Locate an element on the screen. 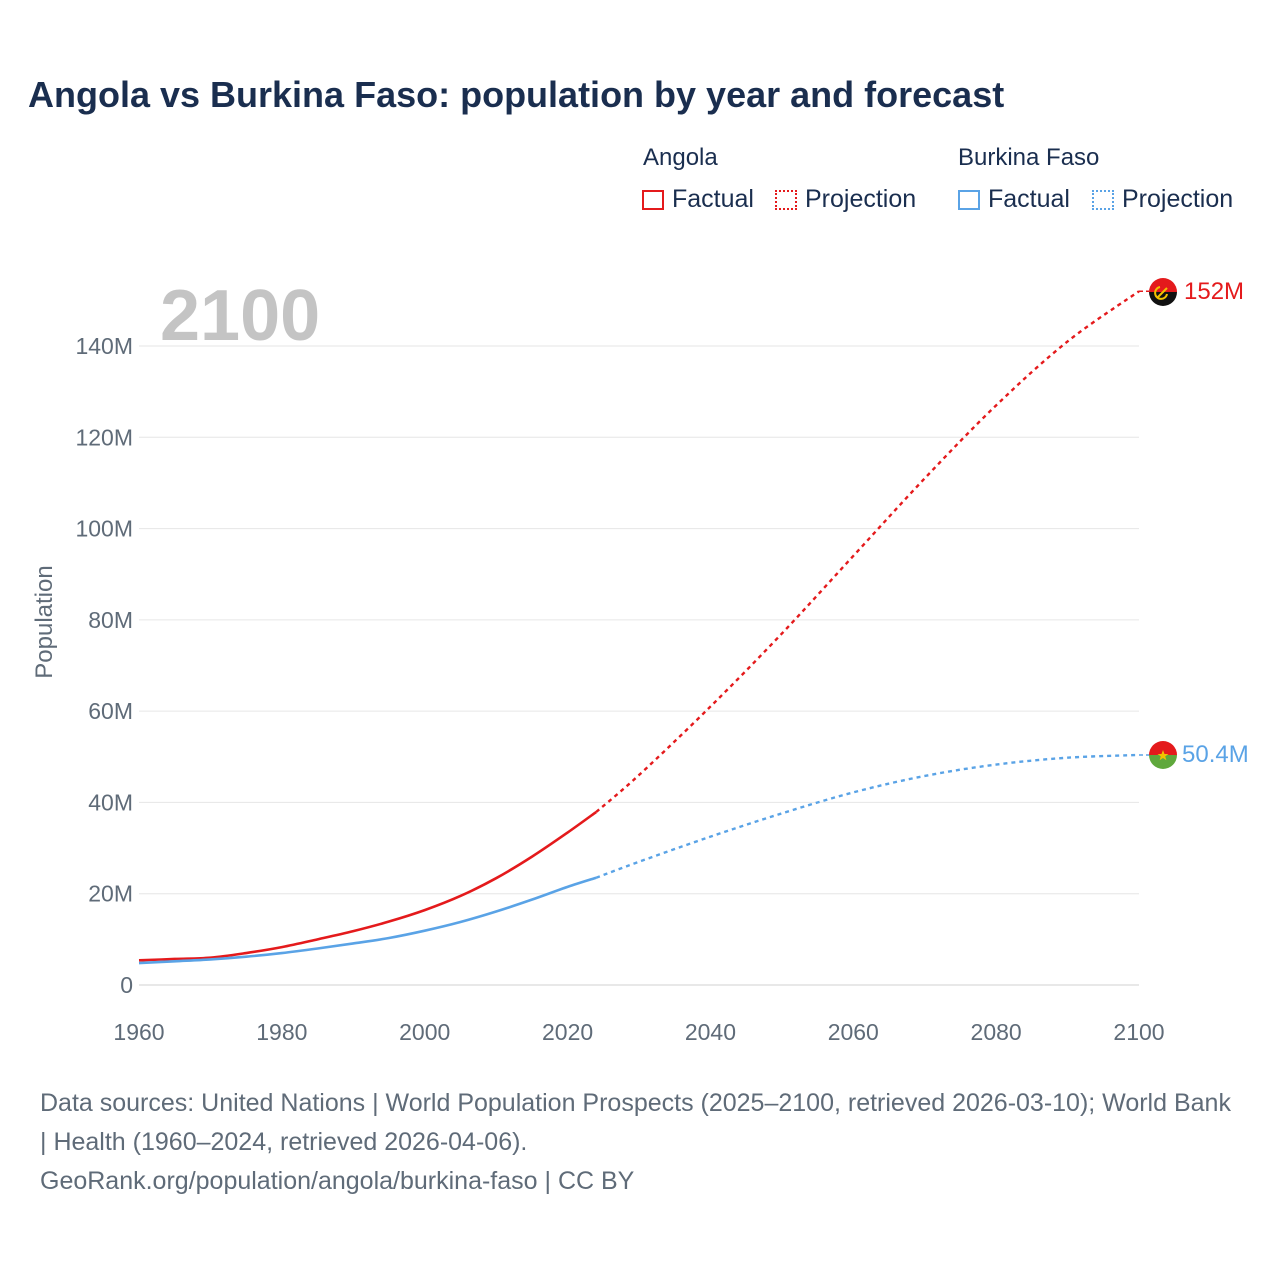 This screenshot has width=1280, height=1280. x-tick-label: 2020 is located at coordinates (567, 1032).